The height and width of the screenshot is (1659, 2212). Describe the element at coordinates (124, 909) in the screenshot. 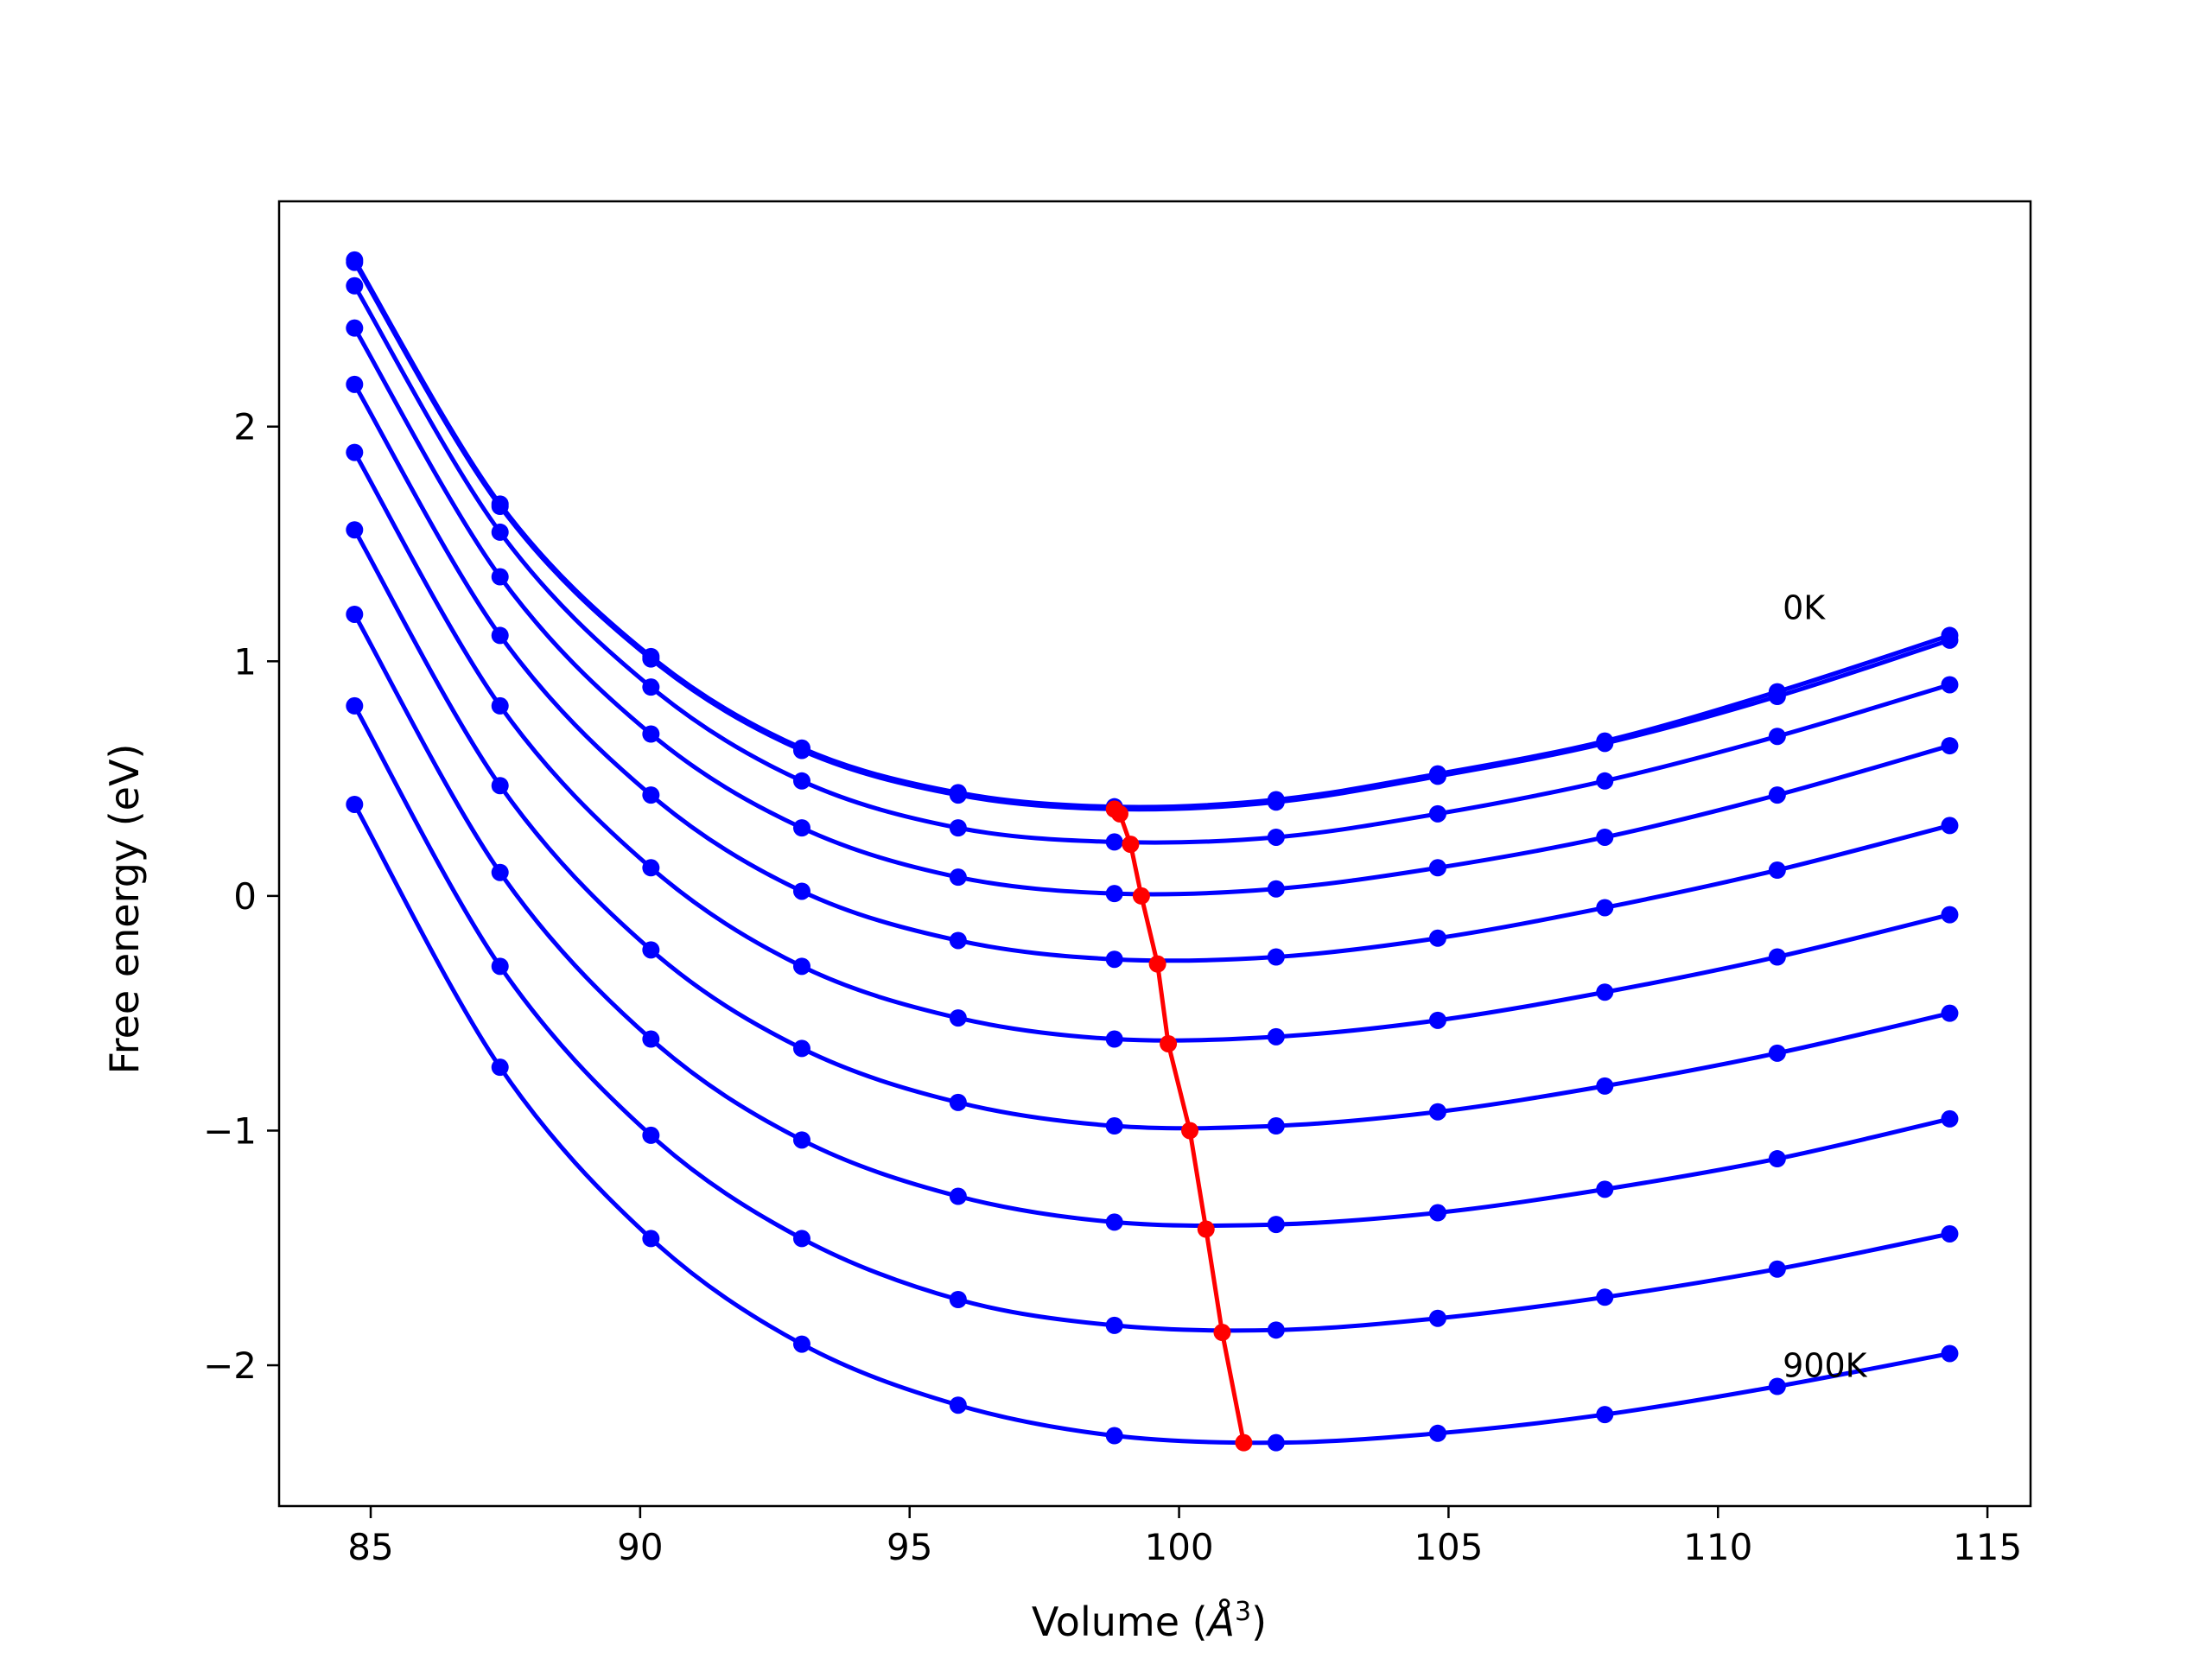

I see `y-axis-label: Free energy (eV)` at that location.